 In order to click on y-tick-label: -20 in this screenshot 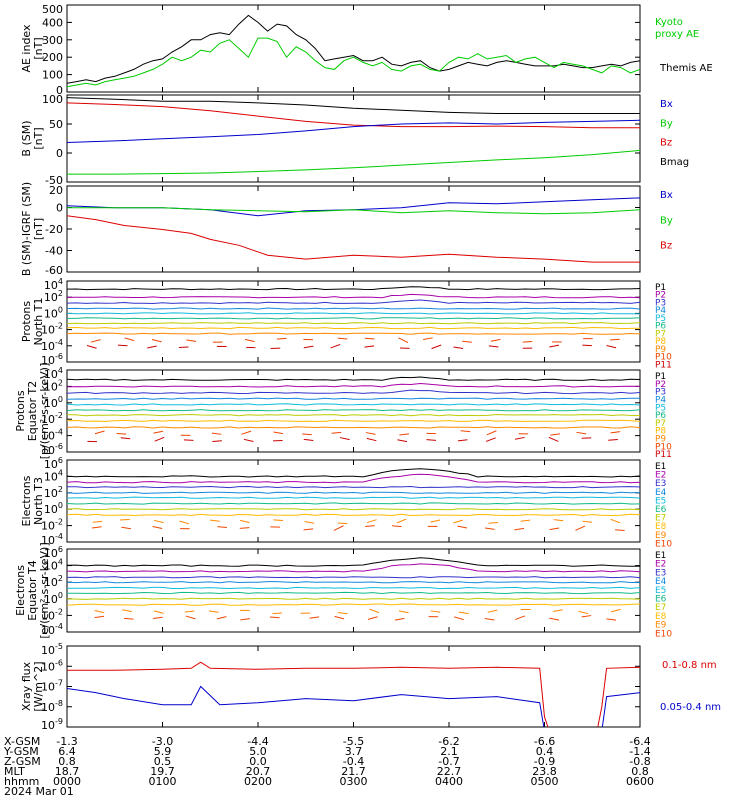, I will do `click(54, 229)`.